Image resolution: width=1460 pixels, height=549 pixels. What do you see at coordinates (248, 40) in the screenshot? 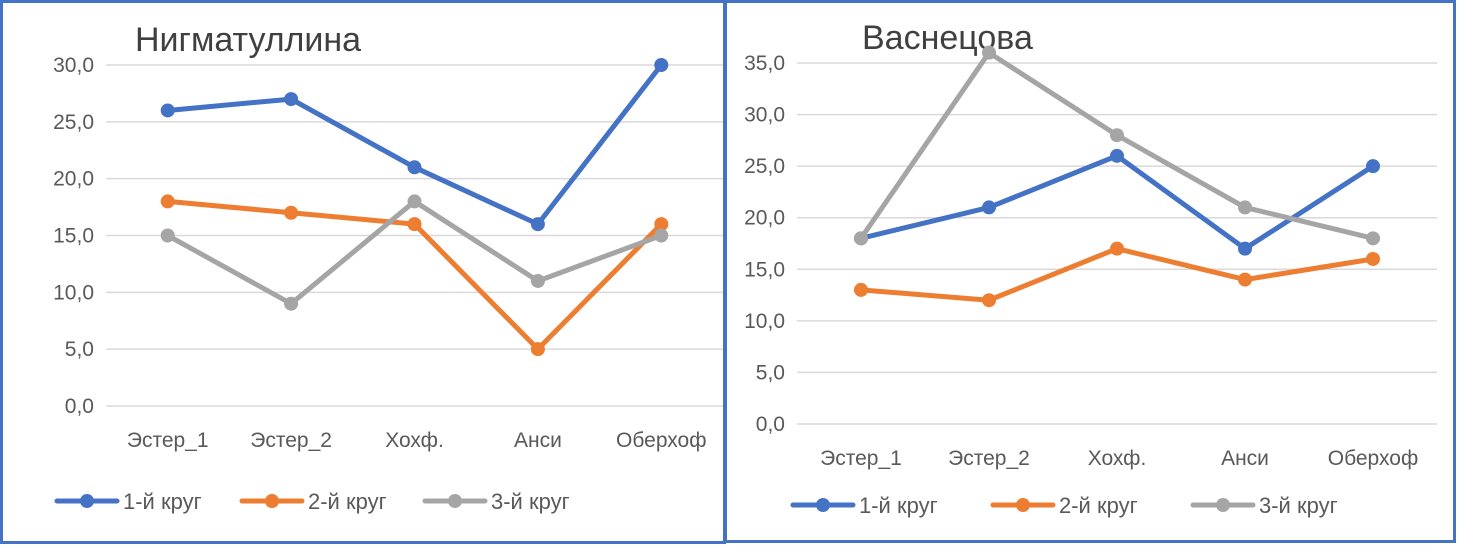
I see `chart-title: Нигматуллина` at bounding box center [248, 40].